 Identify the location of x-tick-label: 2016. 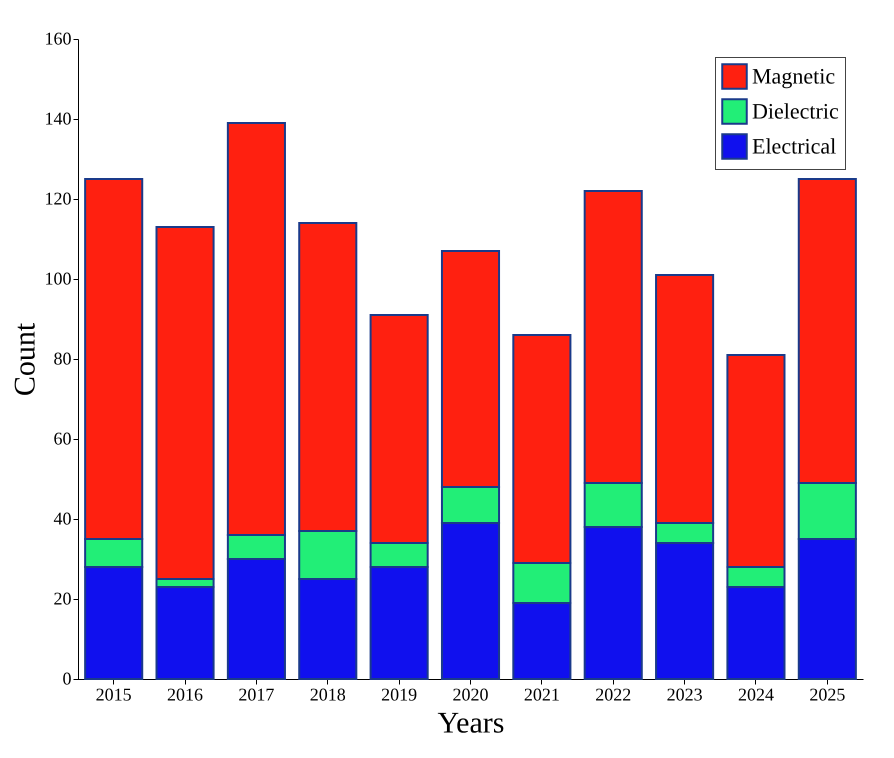
(185, 694).